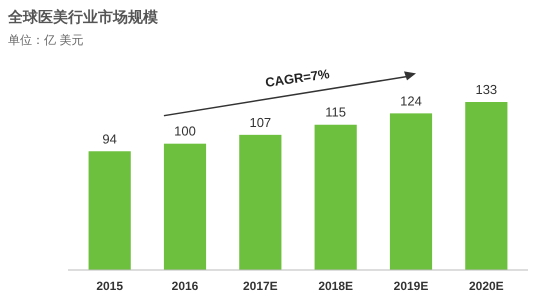 This screenshot has width=556, height=298. Describe the element at coordinates (486, 286) in the screenshot. I see `x-tick-label: 2020E` at that location.